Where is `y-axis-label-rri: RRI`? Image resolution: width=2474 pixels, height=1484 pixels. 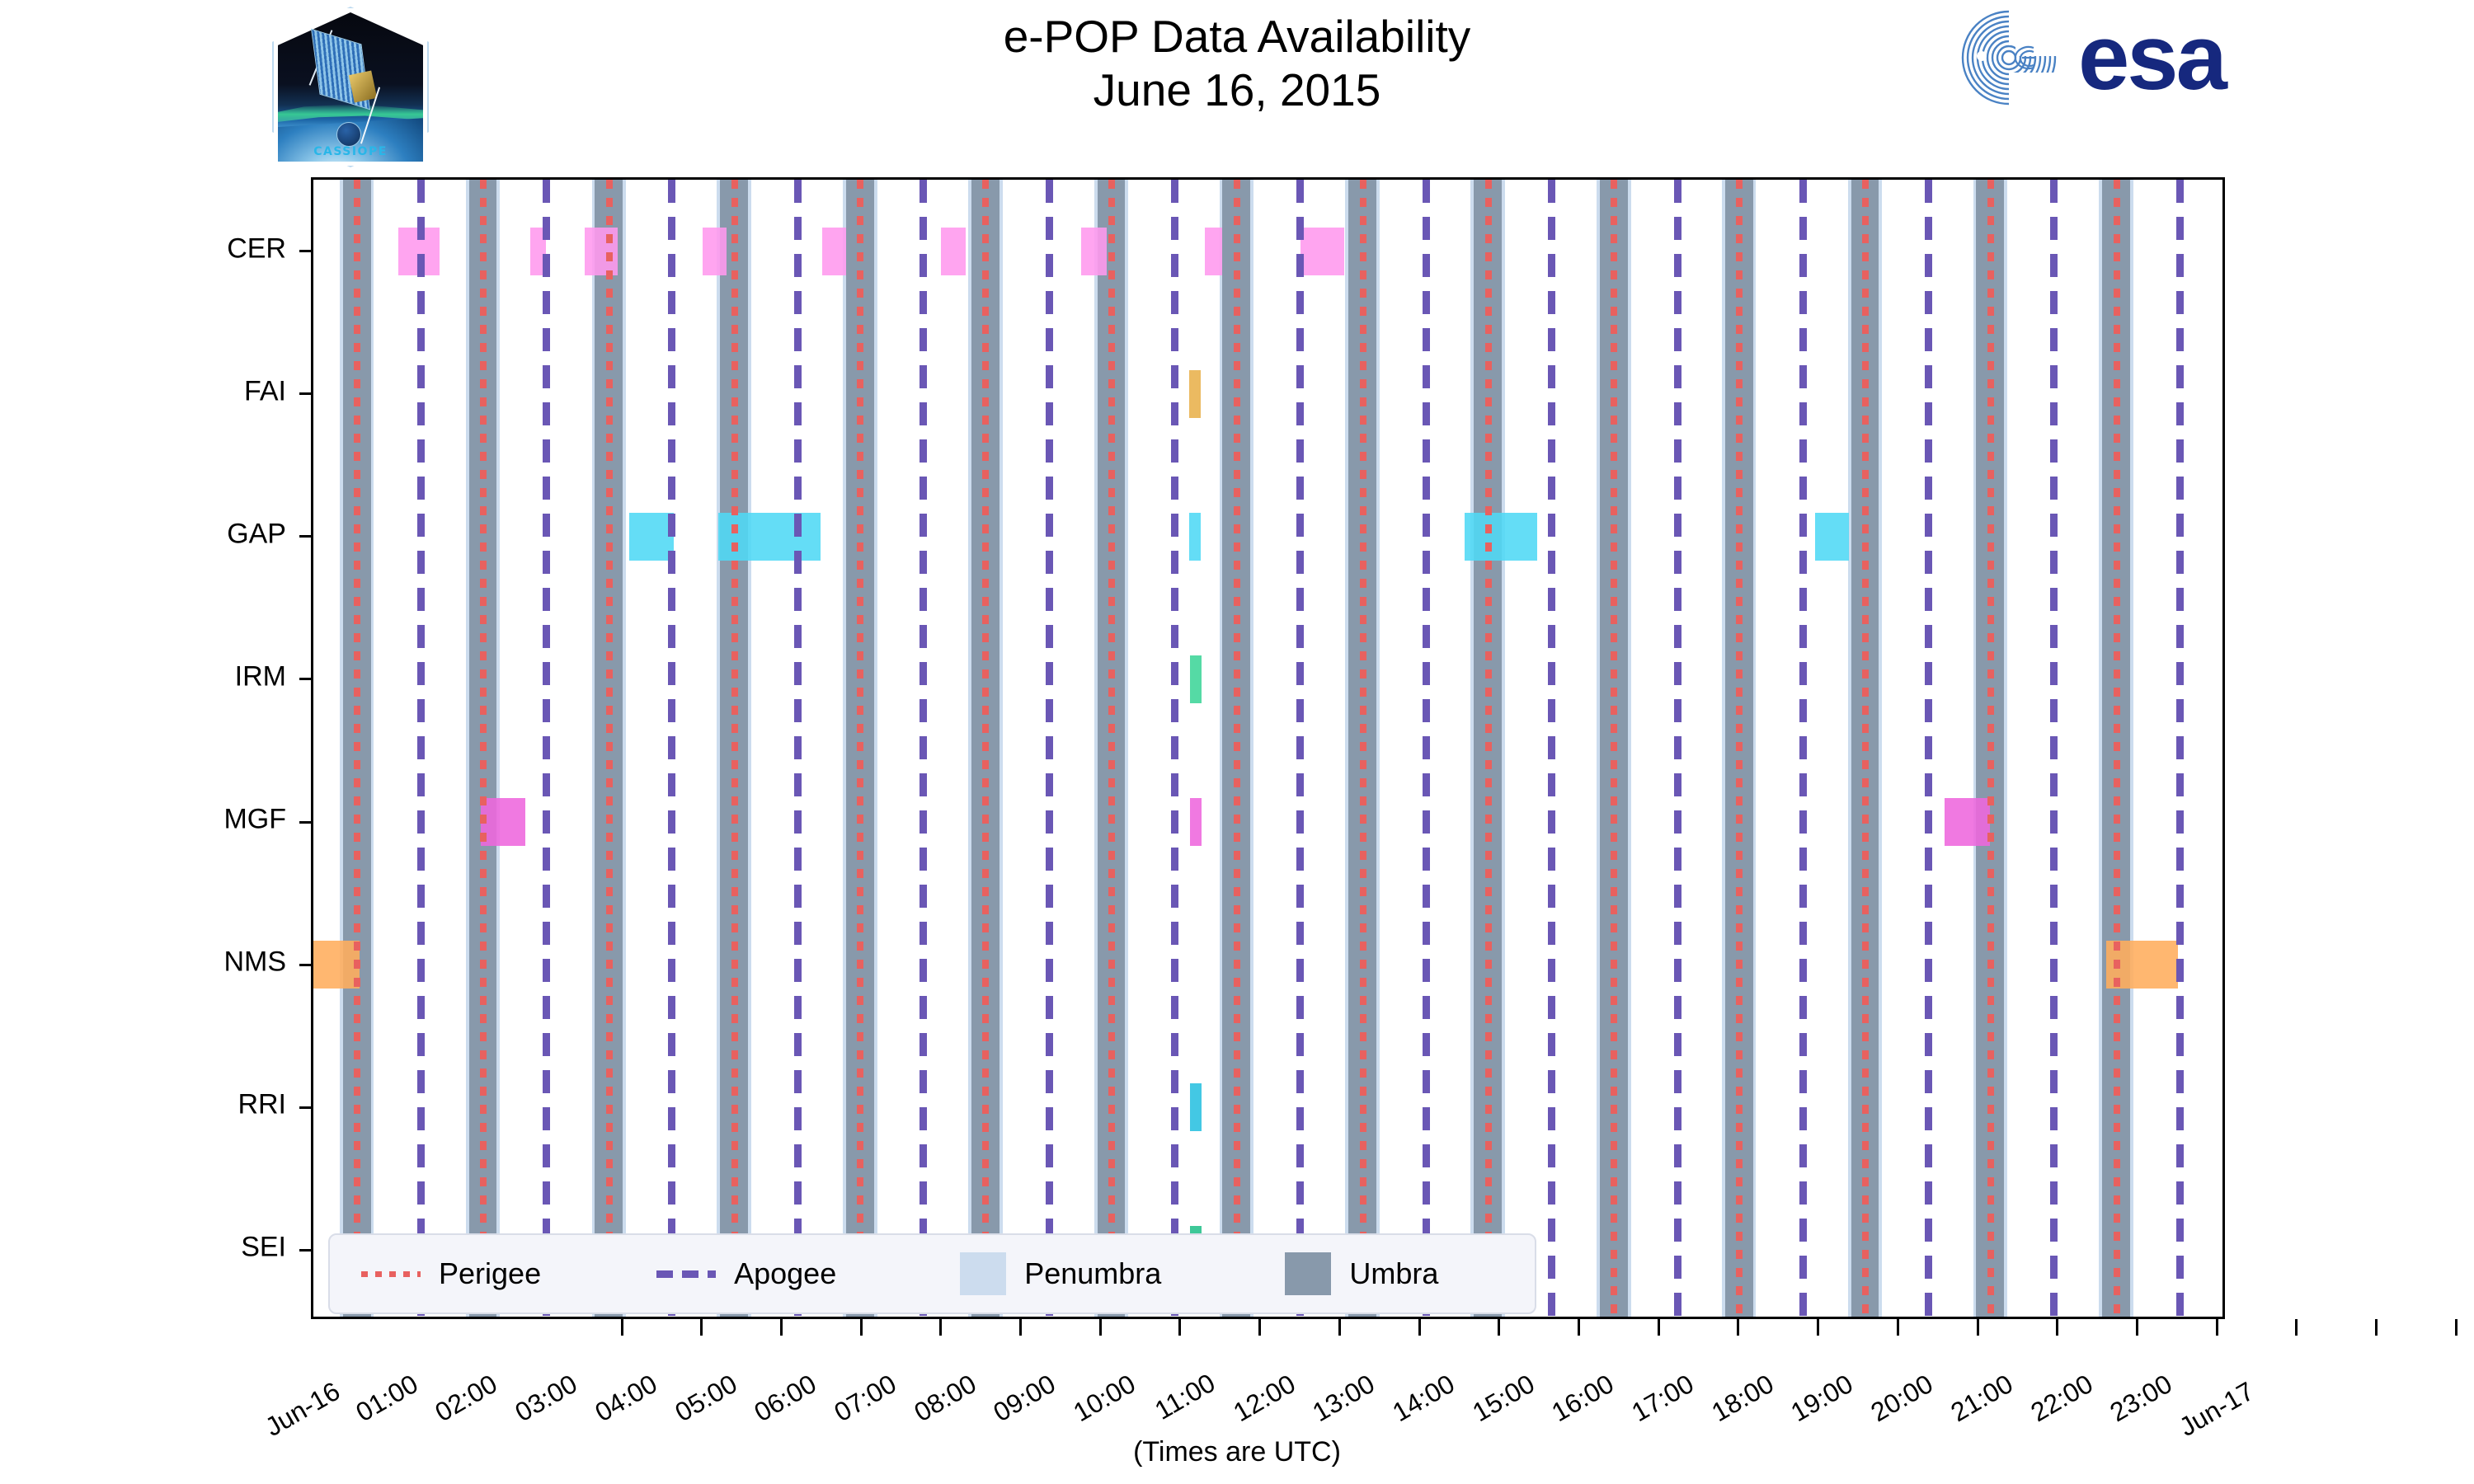
y-axis-label-rri: RRI is located at coordinates (262, 1104).